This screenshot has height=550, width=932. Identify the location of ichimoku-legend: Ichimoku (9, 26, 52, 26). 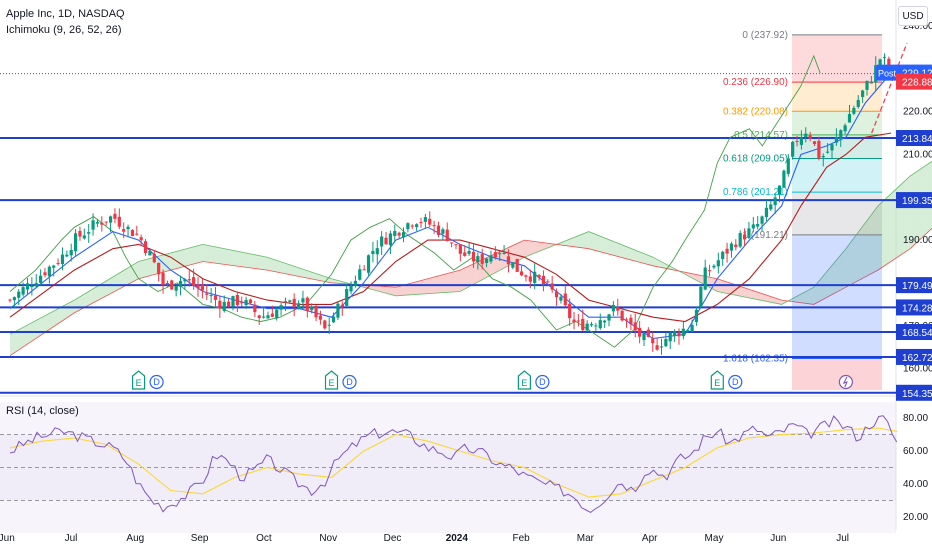
(64, 30).